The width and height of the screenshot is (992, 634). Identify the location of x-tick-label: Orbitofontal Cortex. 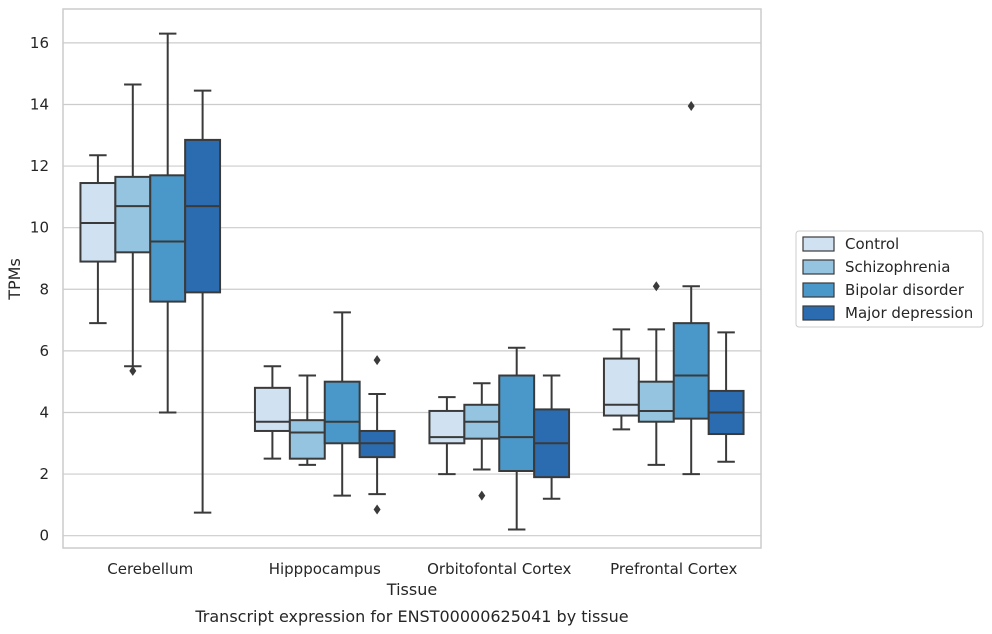
(499, 569).